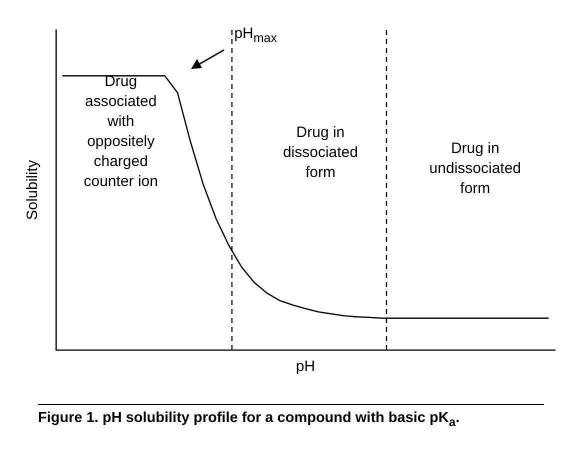  I want to click on y-axis-title: Solubility, so click(33, 189).